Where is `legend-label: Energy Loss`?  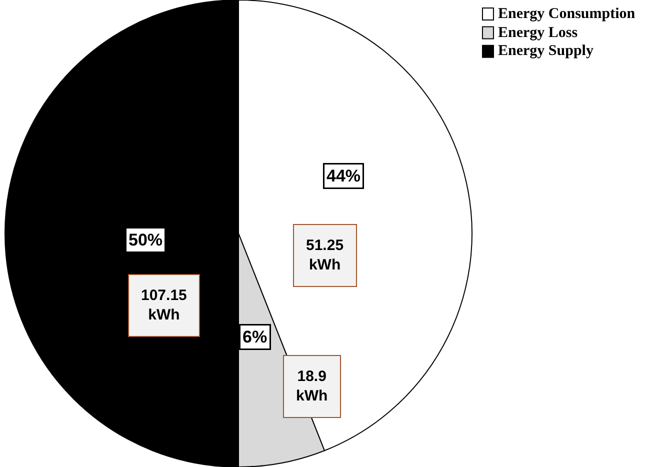 legend-label: Energy Loss is located at coordinates (538, 33).